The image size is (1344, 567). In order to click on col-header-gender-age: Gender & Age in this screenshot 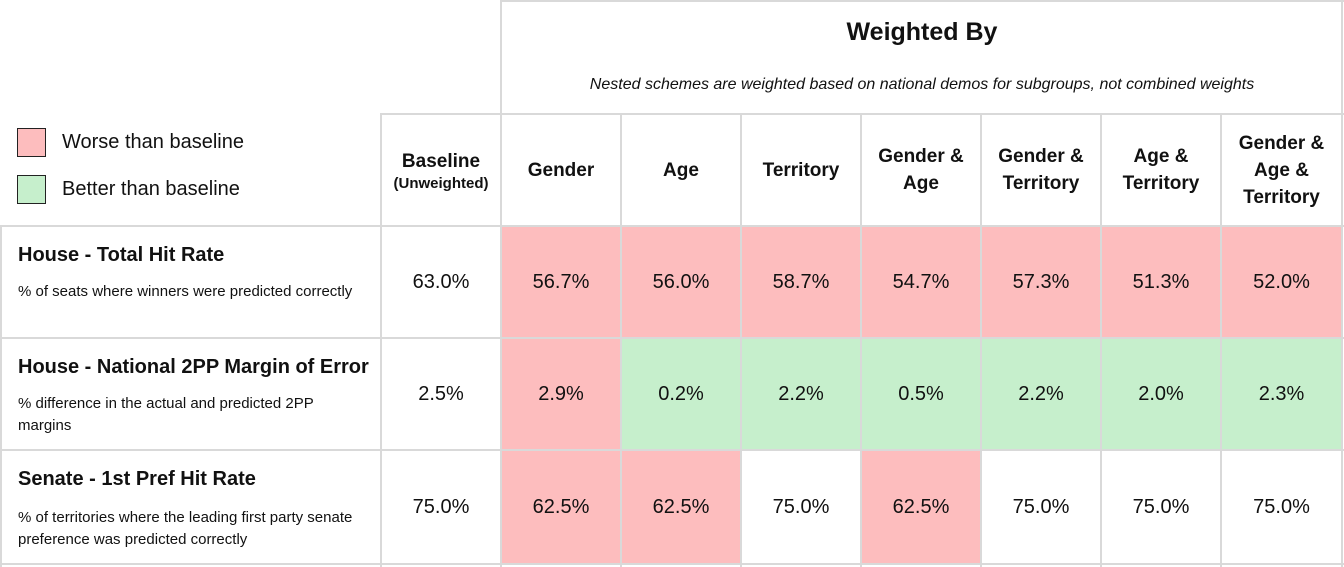, I will do `click(921, 170)`.